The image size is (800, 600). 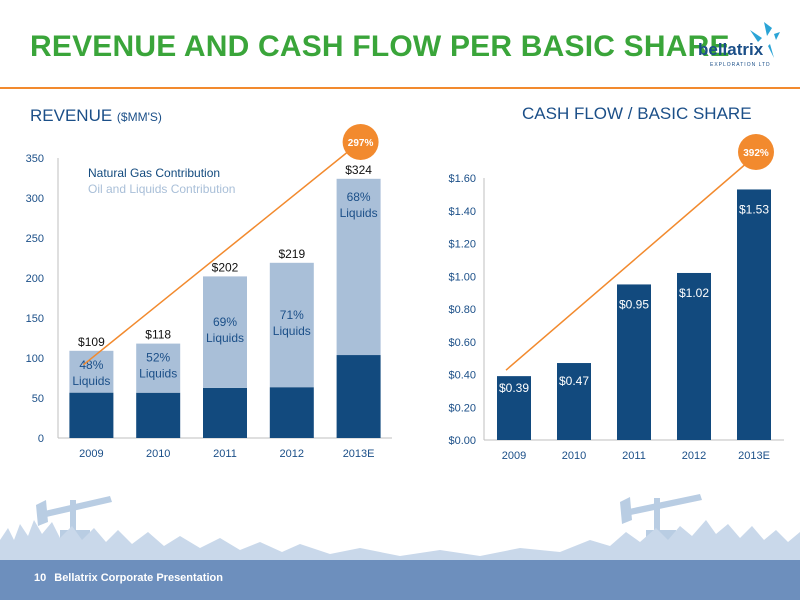 What do you see at coordinates (91, 454) in the screenshot?
I see `revenue-x-tick-label: 2009` at bounding box center [91, 454].